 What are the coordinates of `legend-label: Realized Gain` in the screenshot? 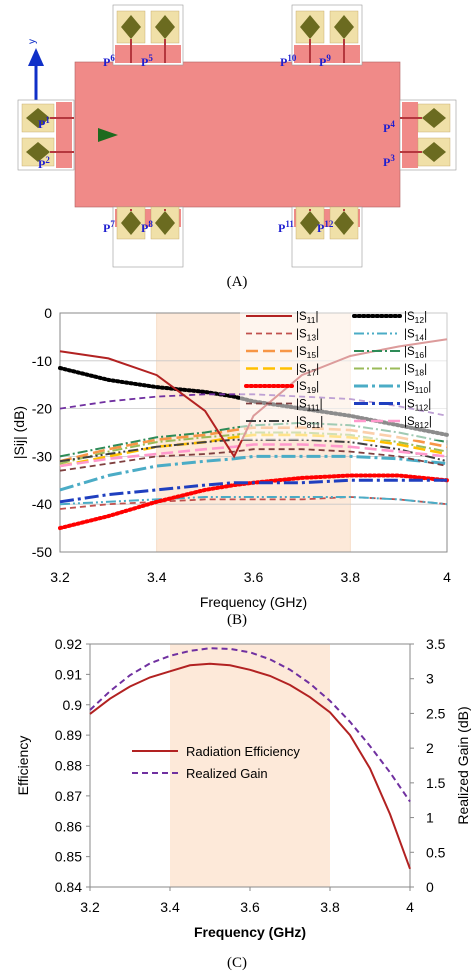 It's located at (227, 773).